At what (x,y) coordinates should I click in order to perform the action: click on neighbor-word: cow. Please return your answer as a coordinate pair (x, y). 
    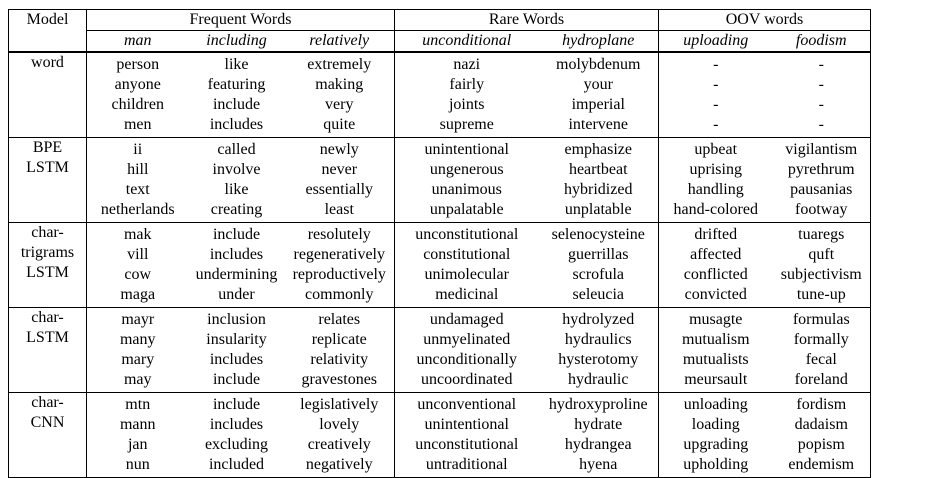
    Looking at the image, I should click on (138, 274).